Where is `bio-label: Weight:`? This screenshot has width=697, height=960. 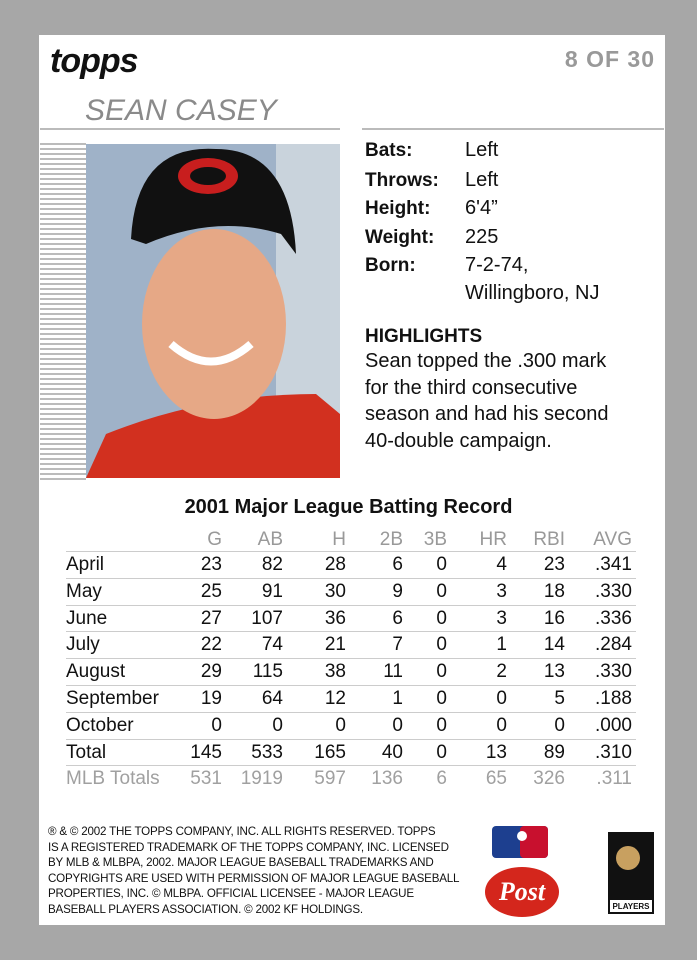
bio-label: Weight: is located at coordinates (400, 237).